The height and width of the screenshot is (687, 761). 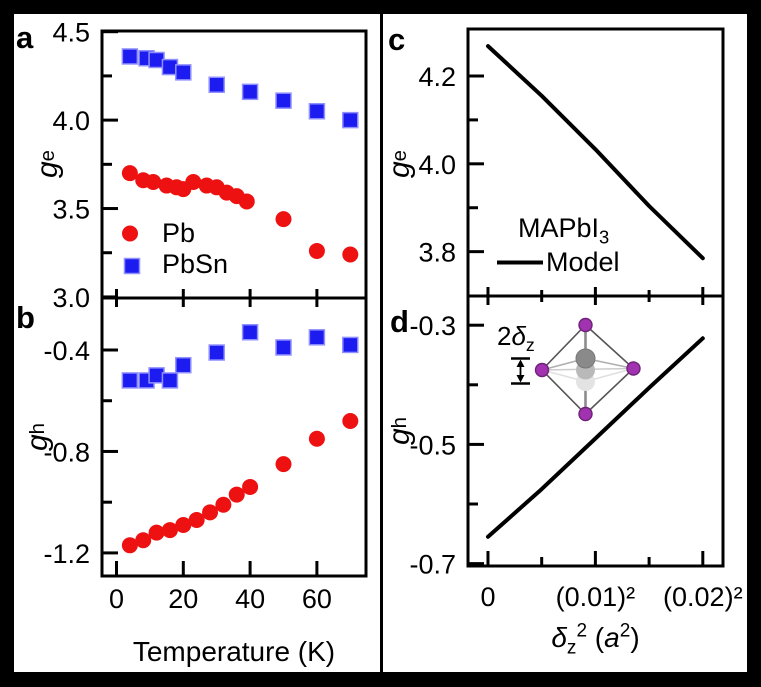 I want to click on panel-label-b: b, so click(x=25, y=317).